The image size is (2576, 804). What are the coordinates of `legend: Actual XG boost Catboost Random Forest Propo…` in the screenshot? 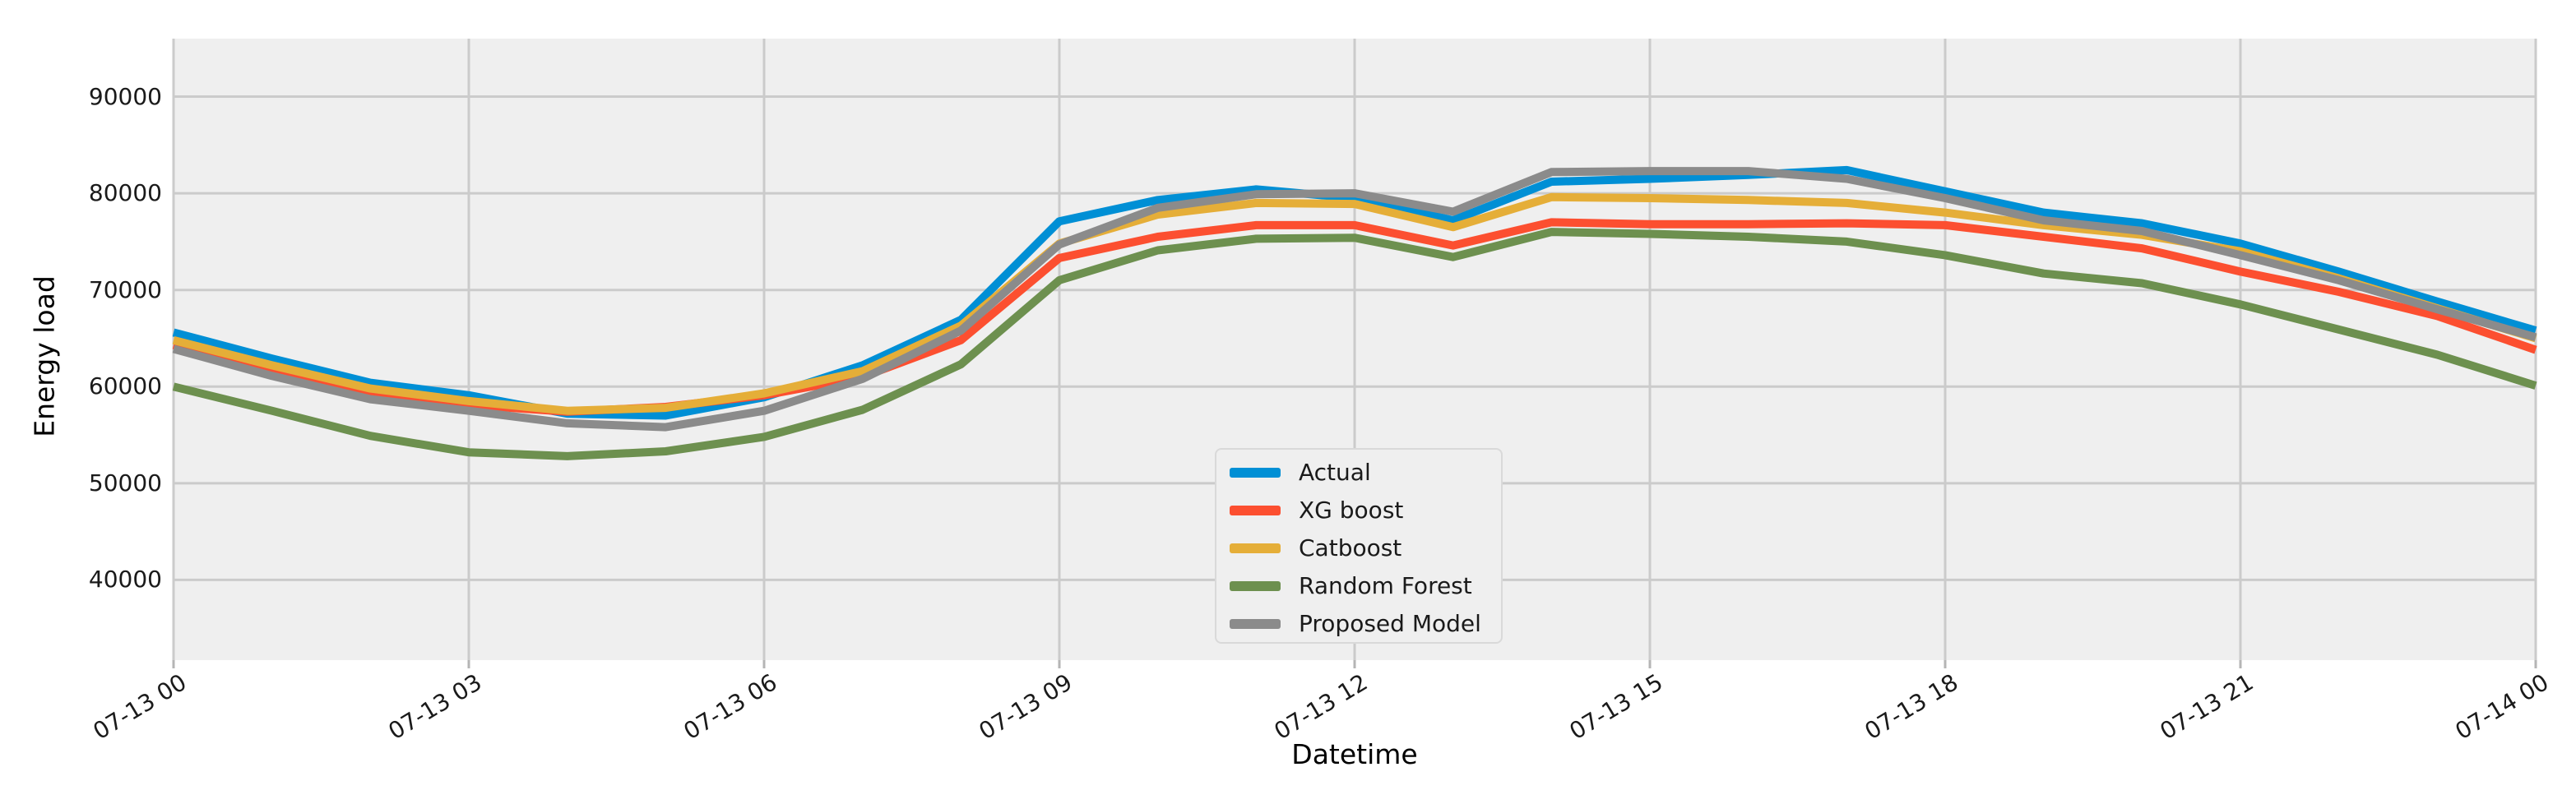 It's located at (1359, 546).